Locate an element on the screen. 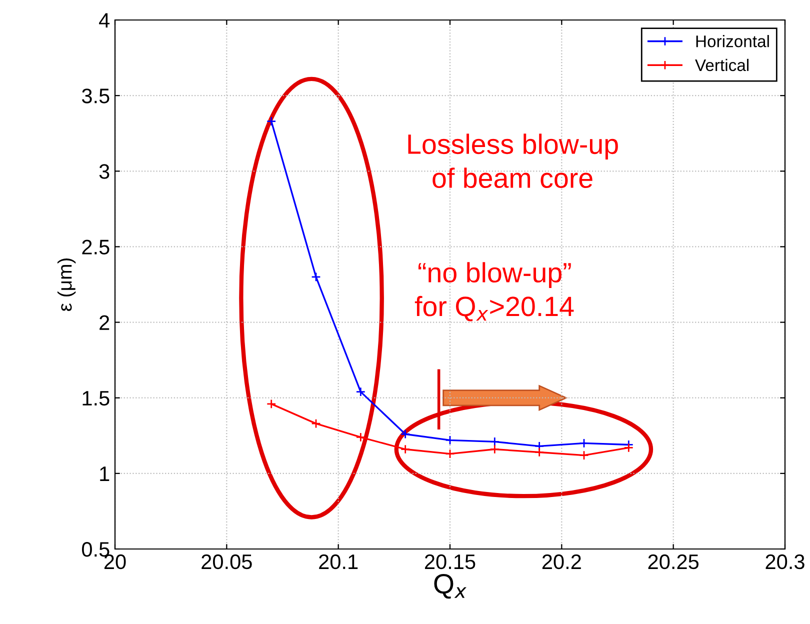  x-axis-title: Q$_{x}$ is located at coordinates (450, 586).